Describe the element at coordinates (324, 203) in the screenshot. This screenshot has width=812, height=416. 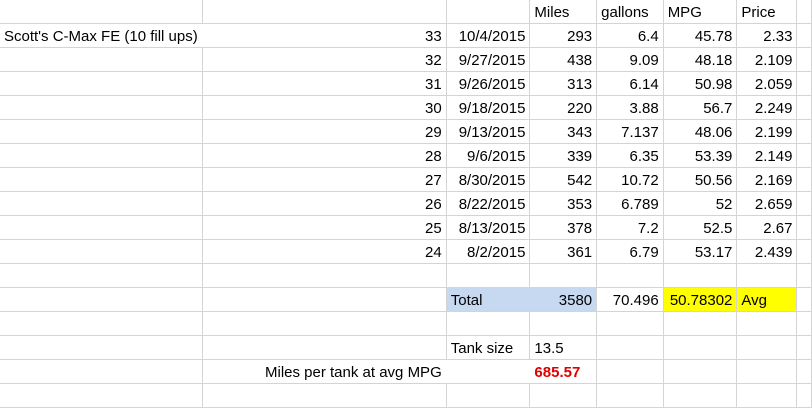
I see `fill-up-number: 26` at that location.